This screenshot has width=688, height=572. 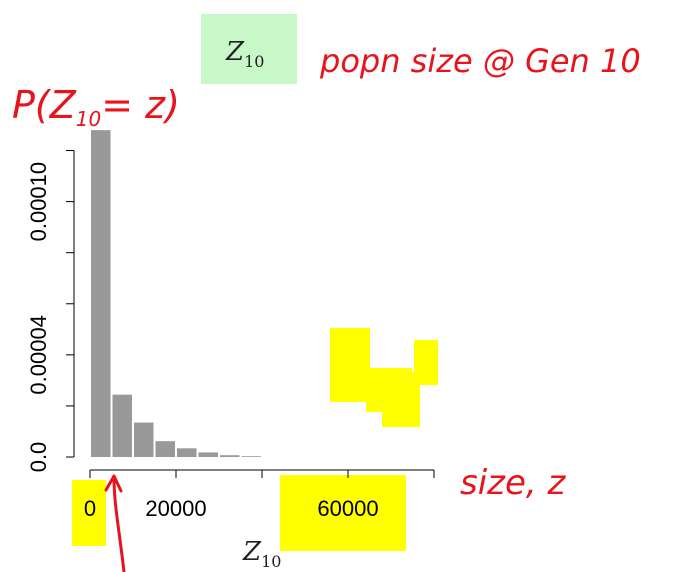 What do you see at coordinates (254, 61) in the screenshot?
I see `top-z-subscript: 10` at bounding box center [254, 61].